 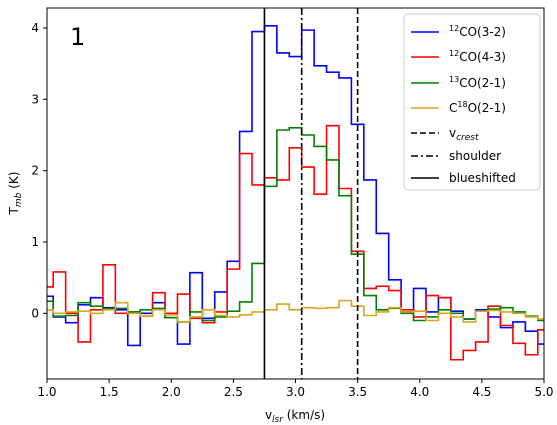 I want to click on x-tick-label: 2.0, so click(x=171, y=392).